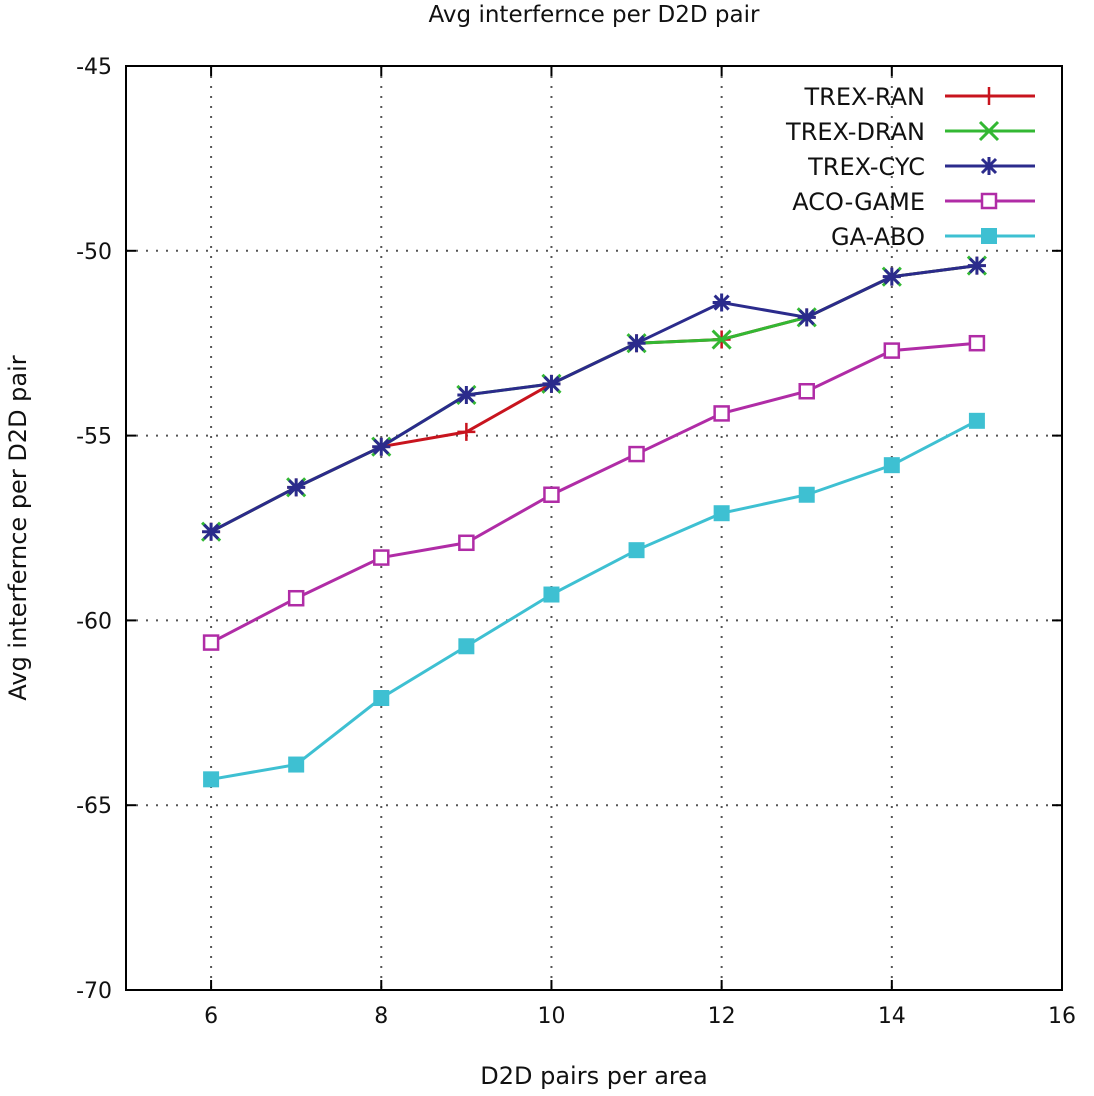 The width and height of the screenshot is (1094, 1096). I want to click on legend-item: ACO-GAME, so click(913, 202).